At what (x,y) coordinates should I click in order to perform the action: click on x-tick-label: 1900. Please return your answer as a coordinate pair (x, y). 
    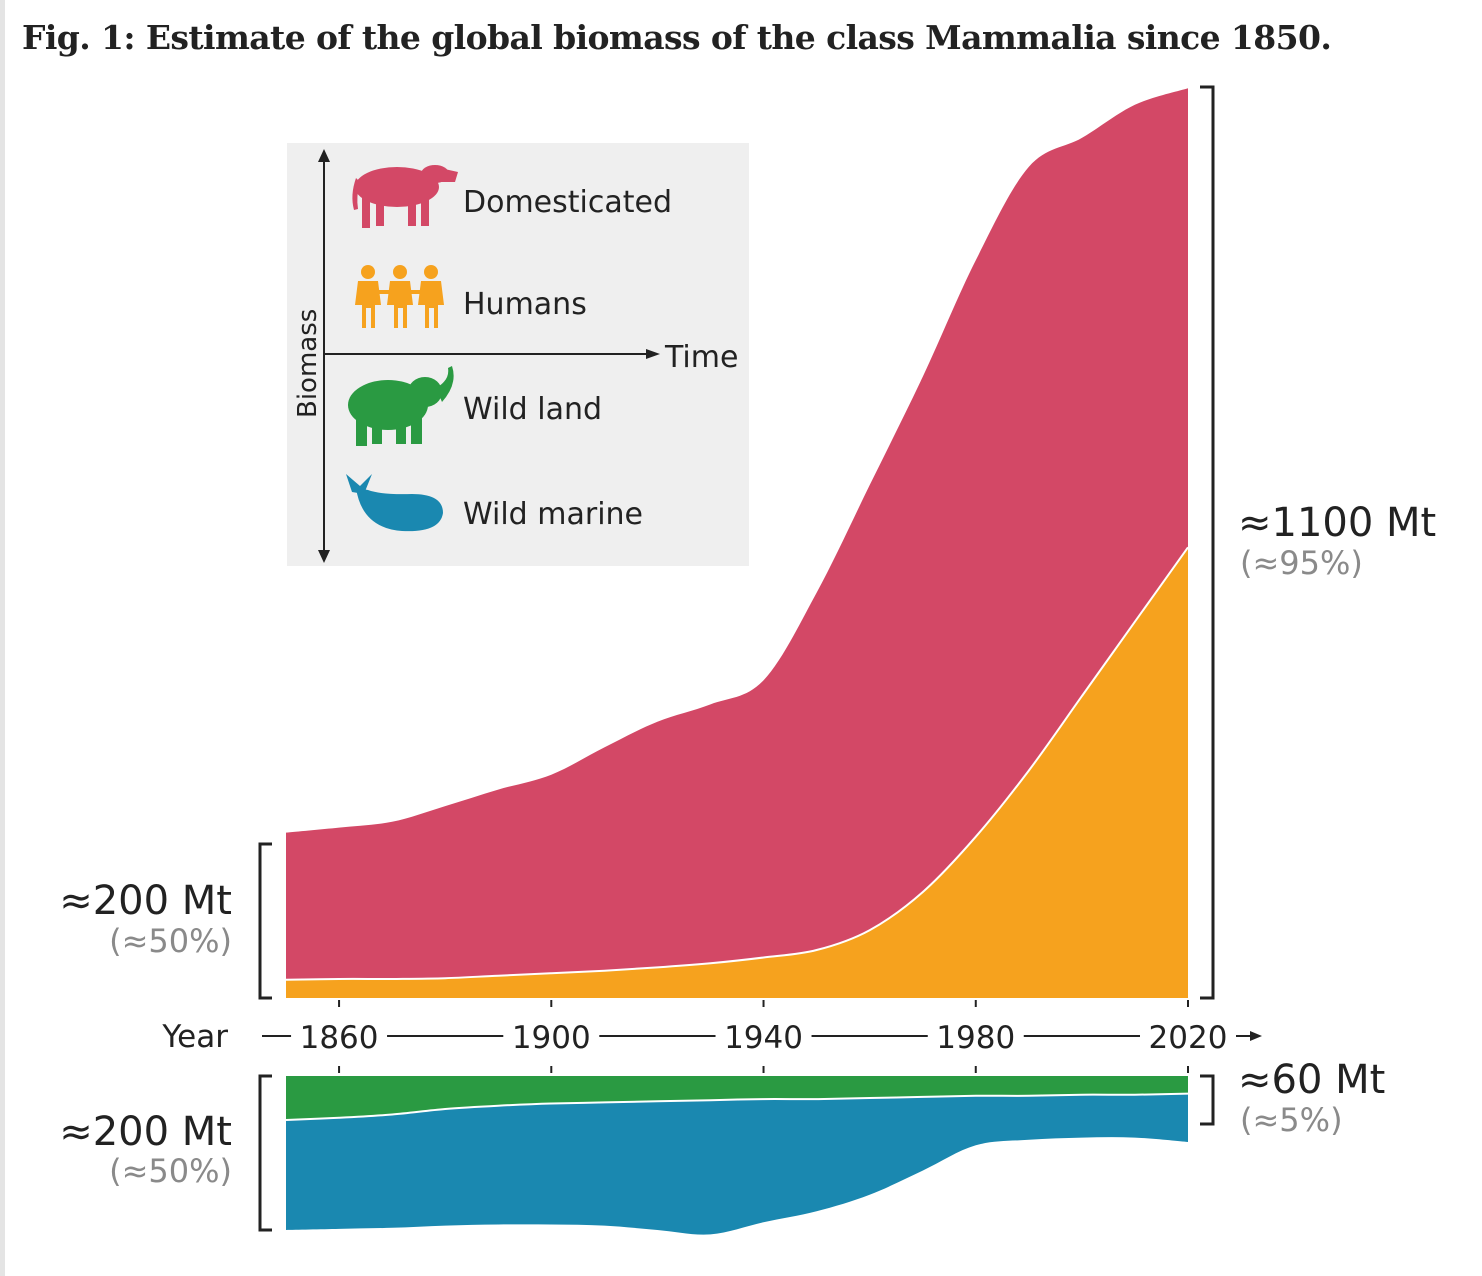
    Looking at the image, I should click on (551, 1038).